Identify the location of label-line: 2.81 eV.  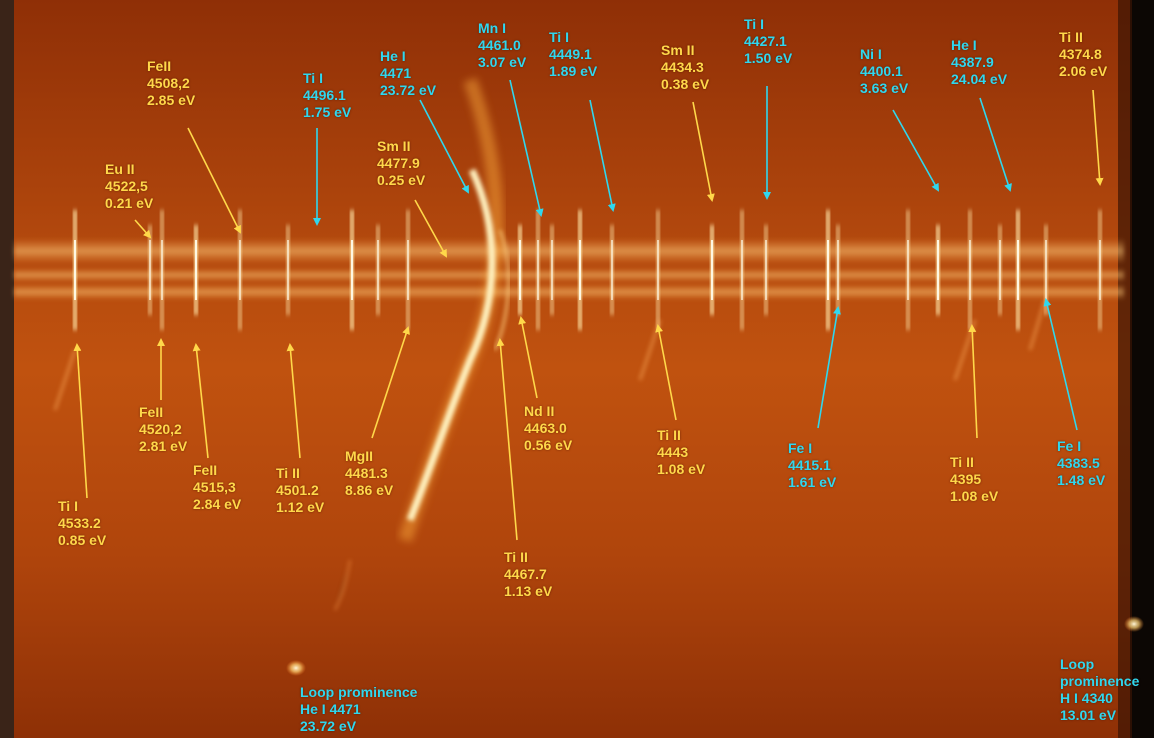
(163, 446).